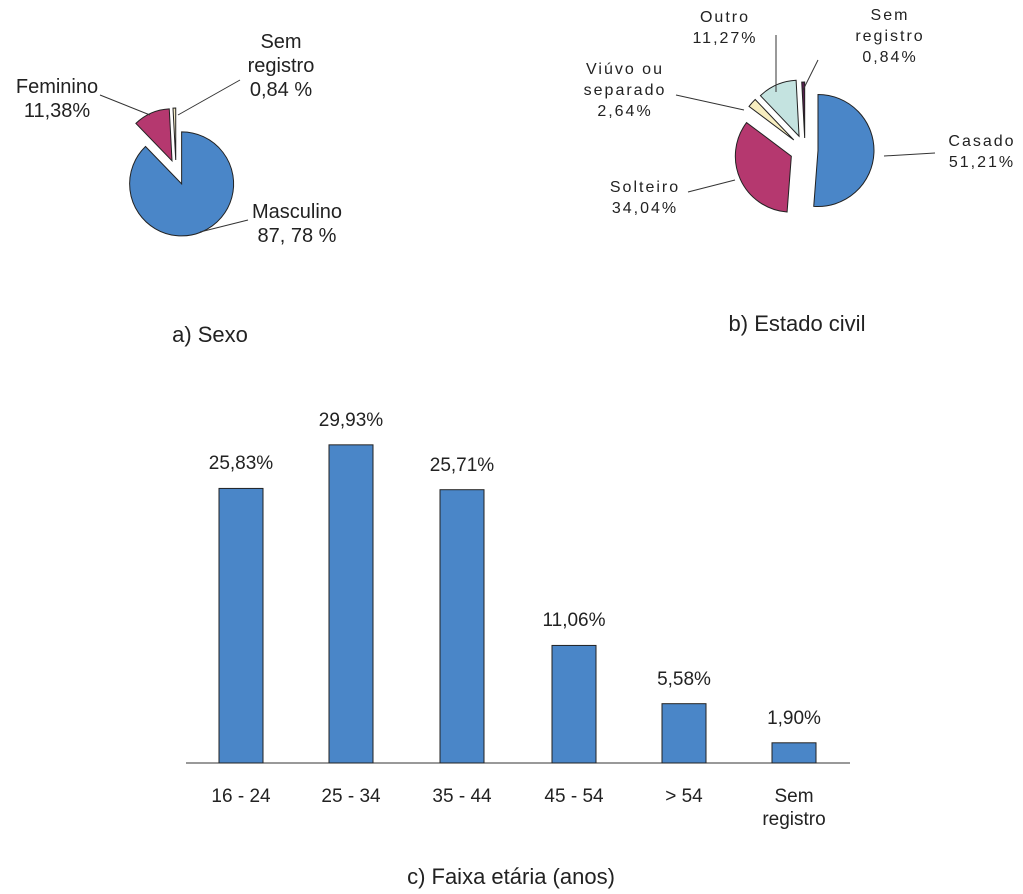 This screenshot has width=1023, height=894. I want to click on slice-value: 2,64%, so click(625, 111).